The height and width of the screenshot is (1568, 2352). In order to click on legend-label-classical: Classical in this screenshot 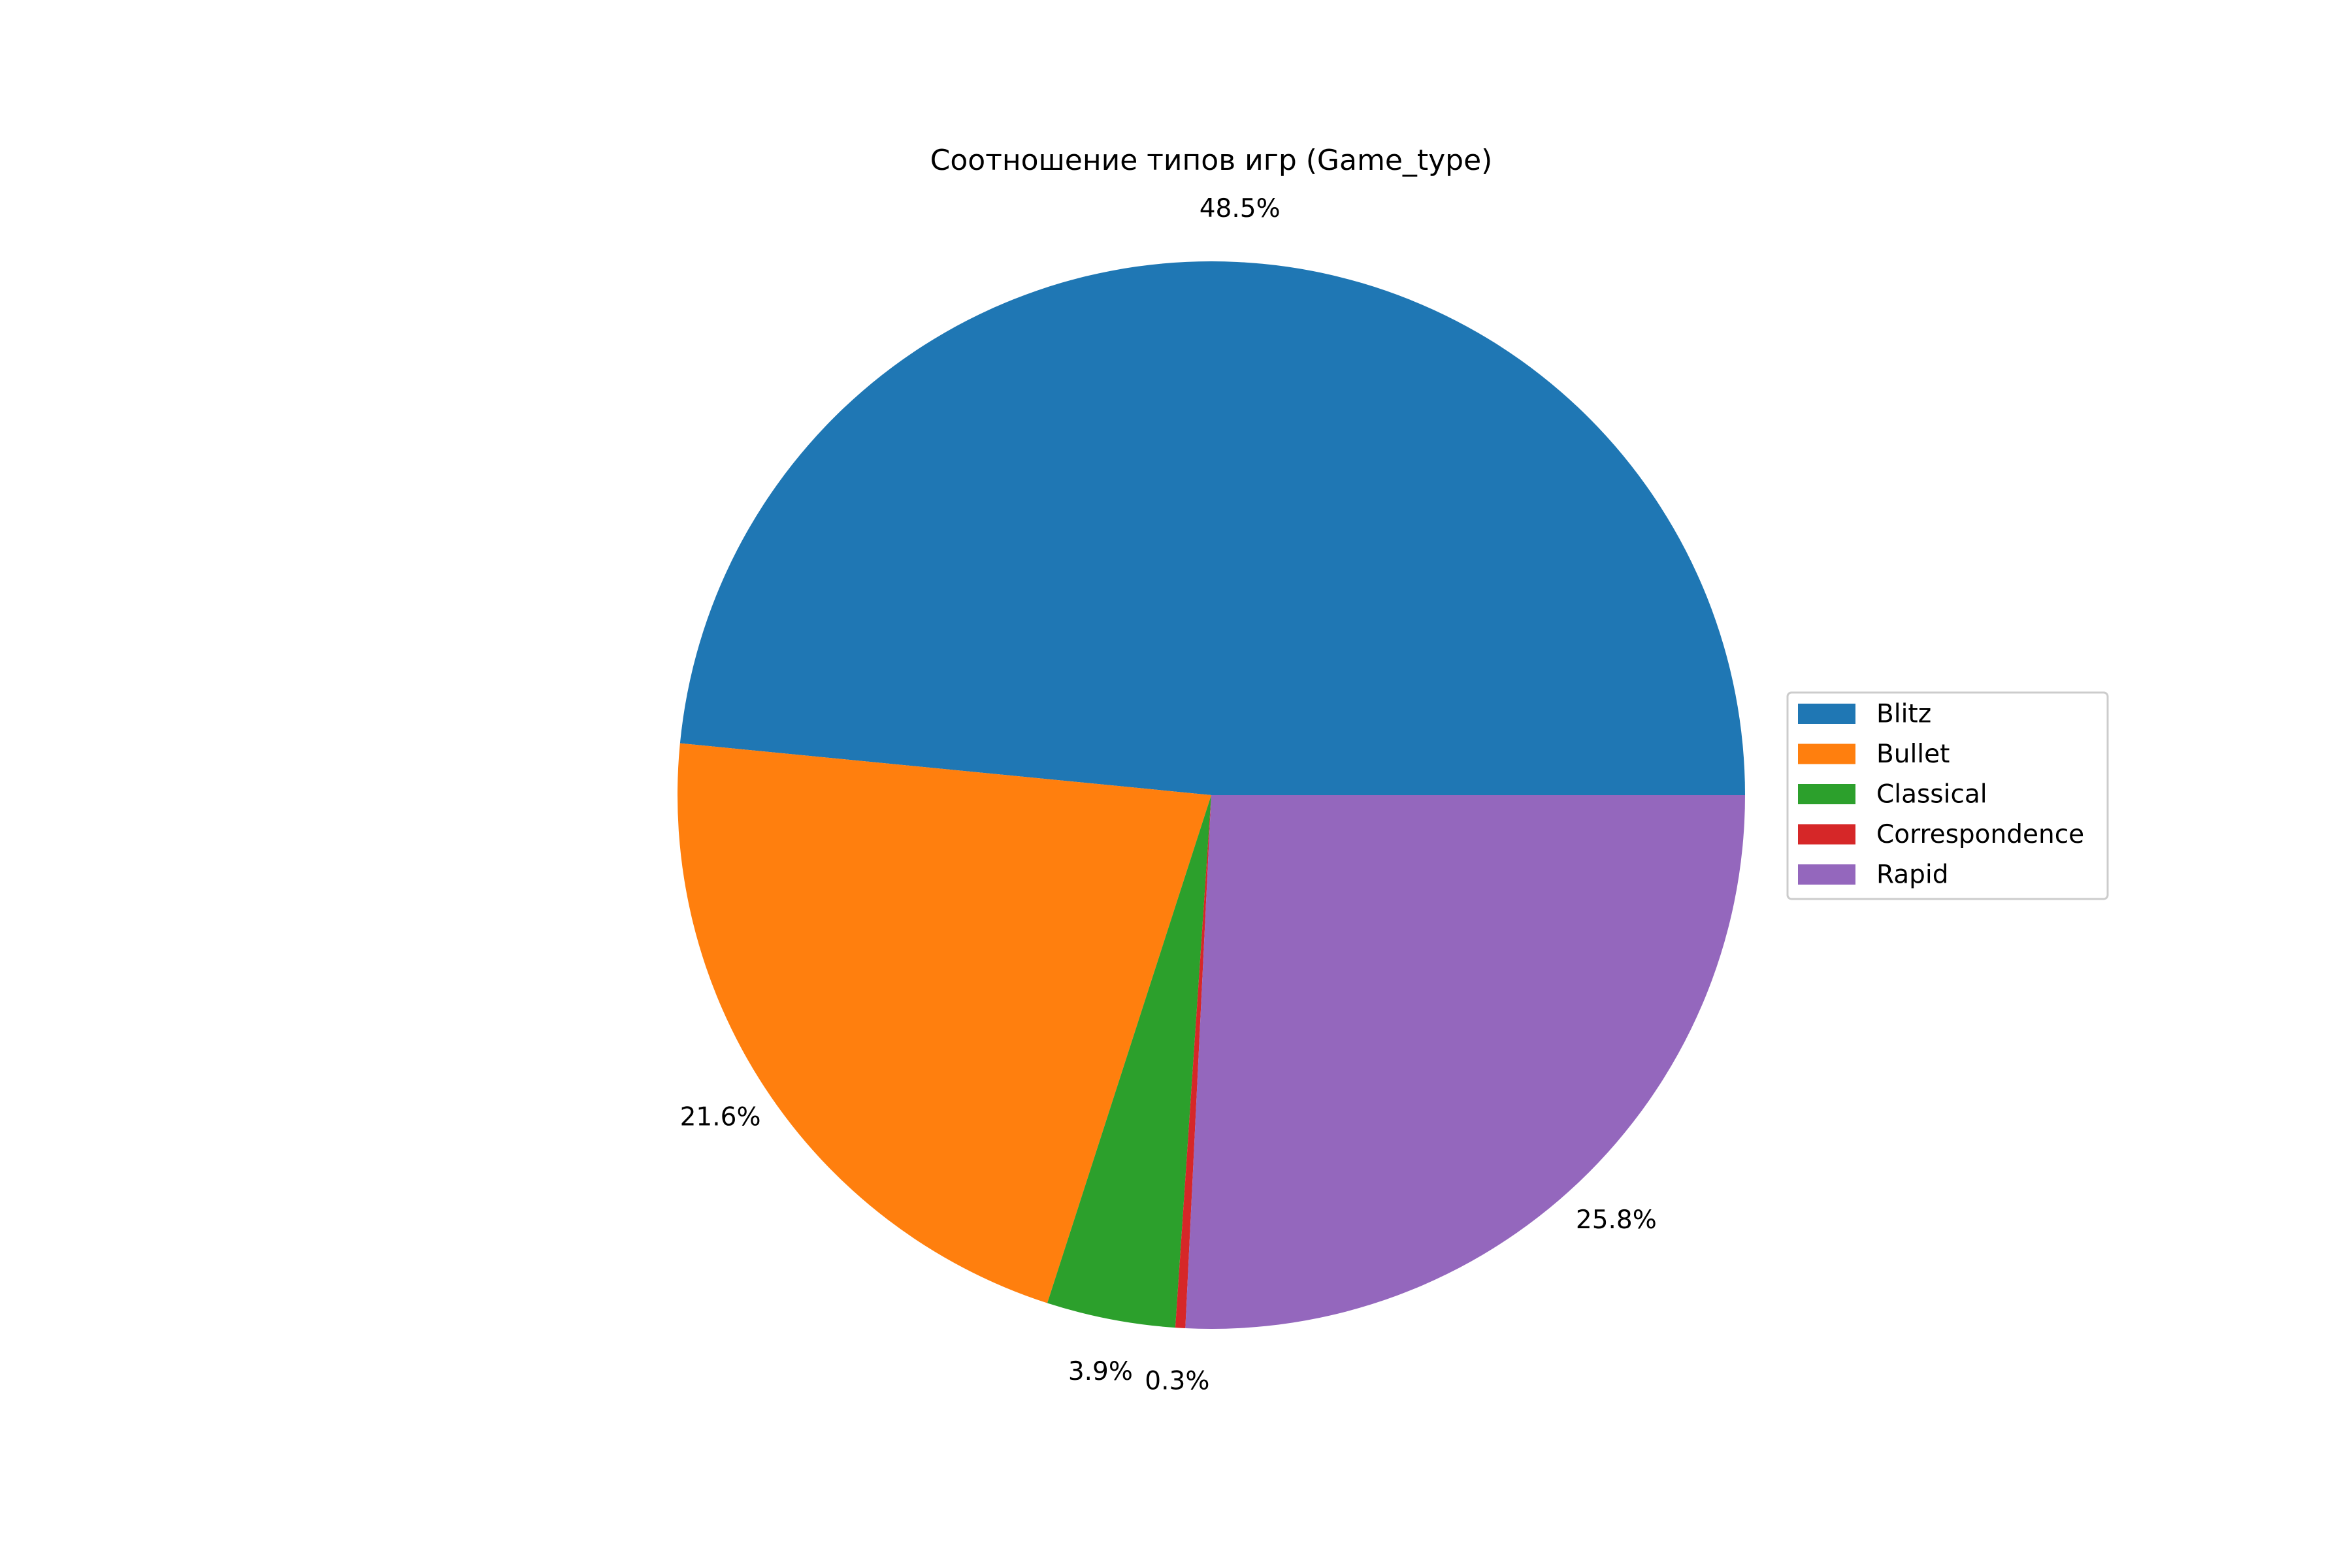, I will do `click(1931, 794)`.